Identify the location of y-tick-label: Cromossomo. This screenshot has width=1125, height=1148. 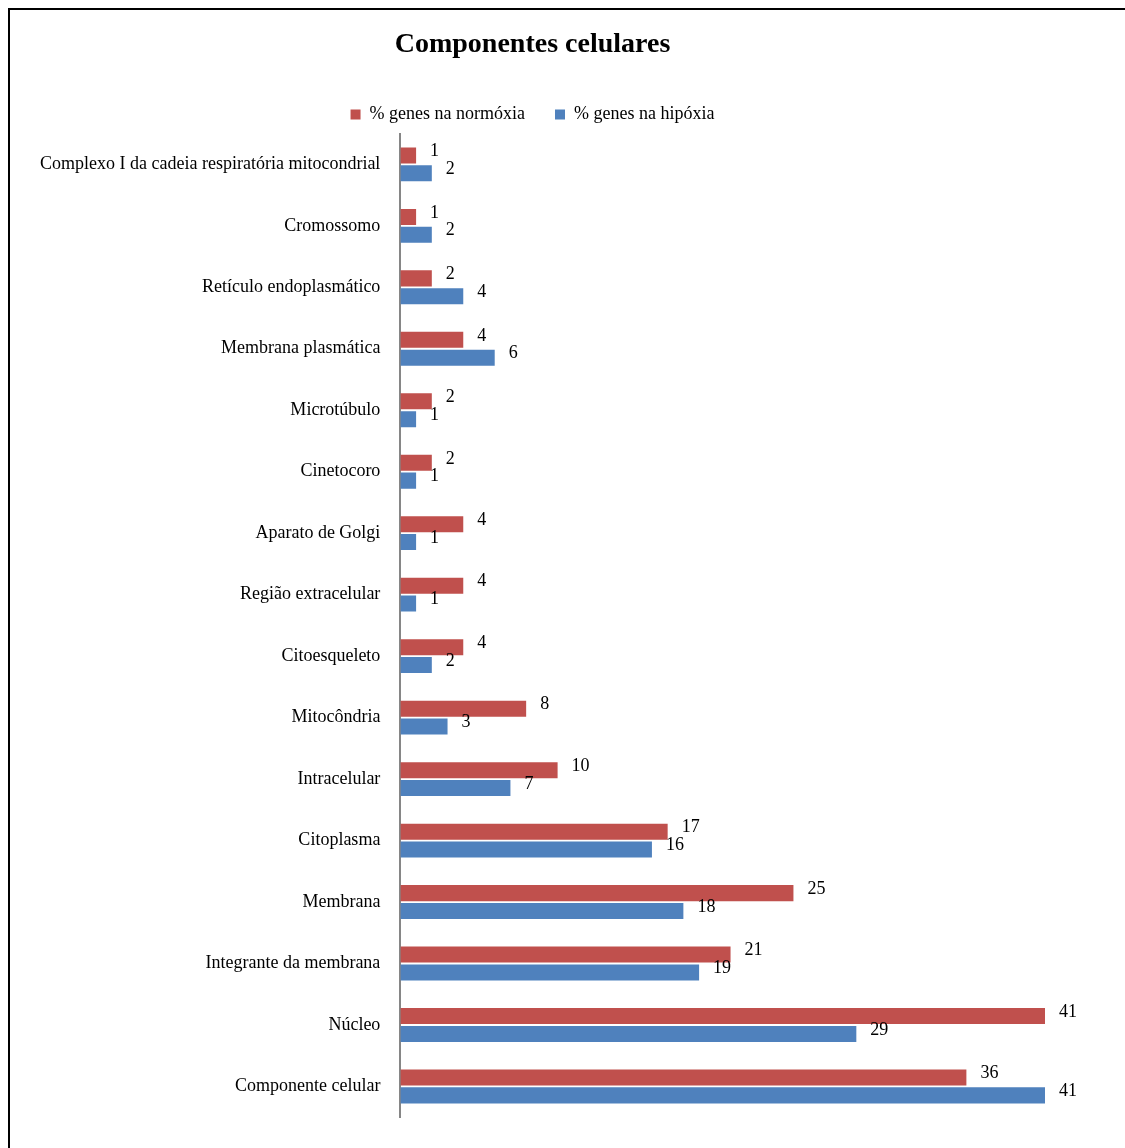
(332, 224).